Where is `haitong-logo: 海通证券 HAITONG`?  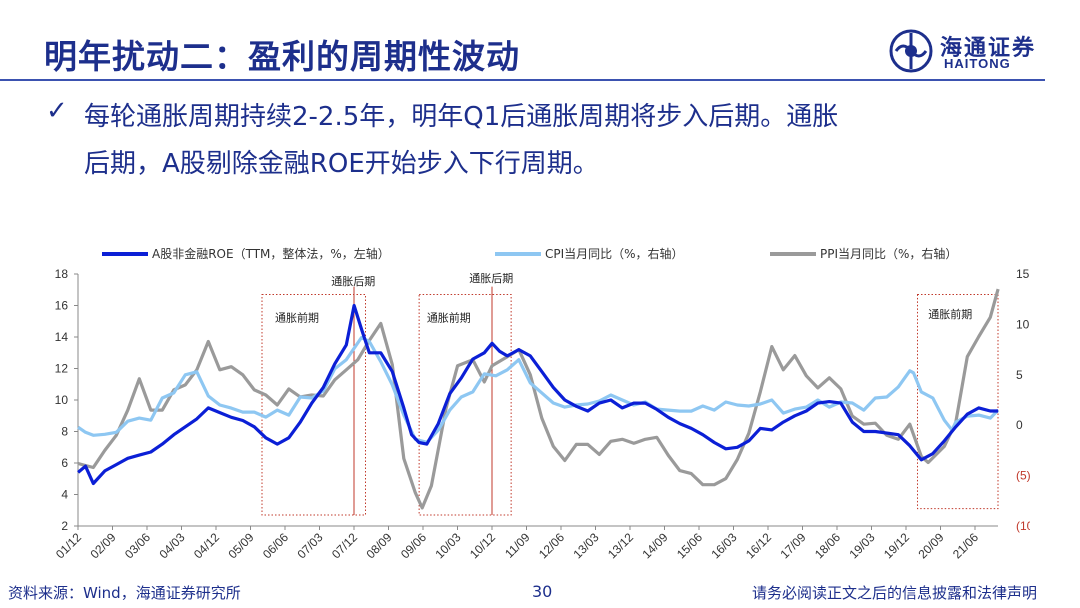
haitong-logo: 海通证券 HAITONG is located at coordinates (968, 51).